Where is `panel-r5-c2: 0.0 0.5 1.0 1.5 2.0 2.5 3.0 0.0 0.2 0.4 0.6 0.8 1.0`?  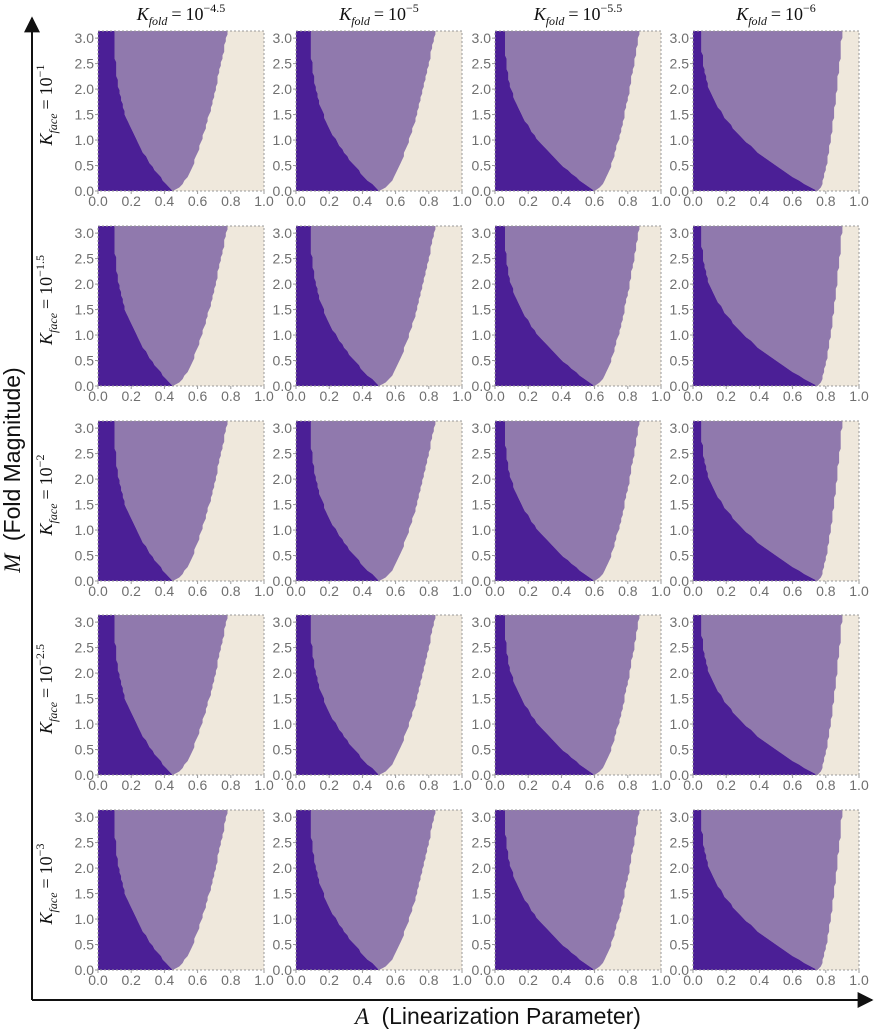 panel-r5-c2: 0.0 0.5 1.0 1.5 2.0 2.5 3.0 0.0 0.2 0.4 0.6 0.8 1.0 is located at coordinates (372, 898).